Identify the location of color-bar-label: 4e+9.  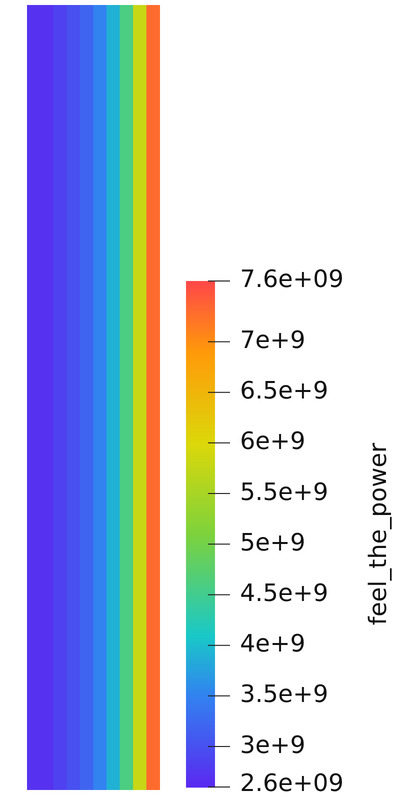
(273, 644).